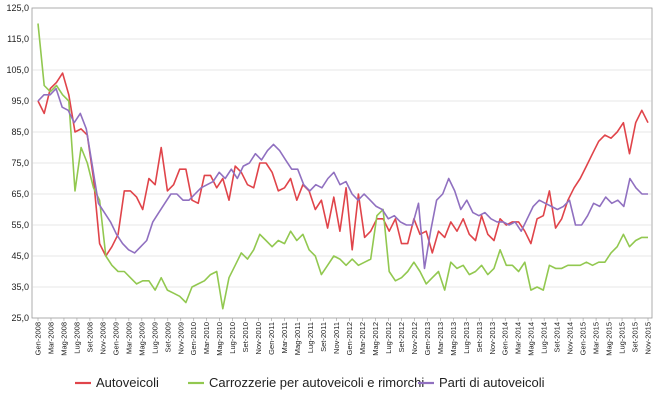 The width and height of the screenshot is (660, 402). What do you see at coordinates (479, 337) in the screenshot?
I see `x-tick-label: Set-2013` at bounding box center [479, 337].